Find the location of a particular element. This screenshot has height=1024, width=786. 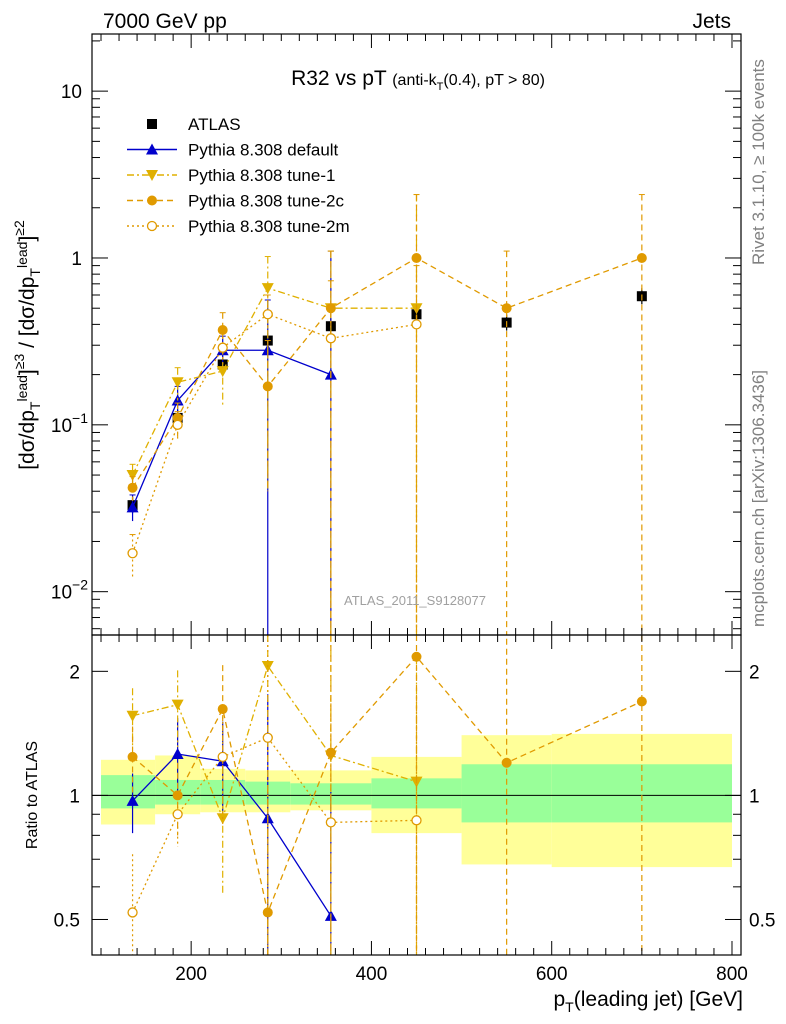

legend-label-atlas: ATLAS is located at coordinates (214, 124).